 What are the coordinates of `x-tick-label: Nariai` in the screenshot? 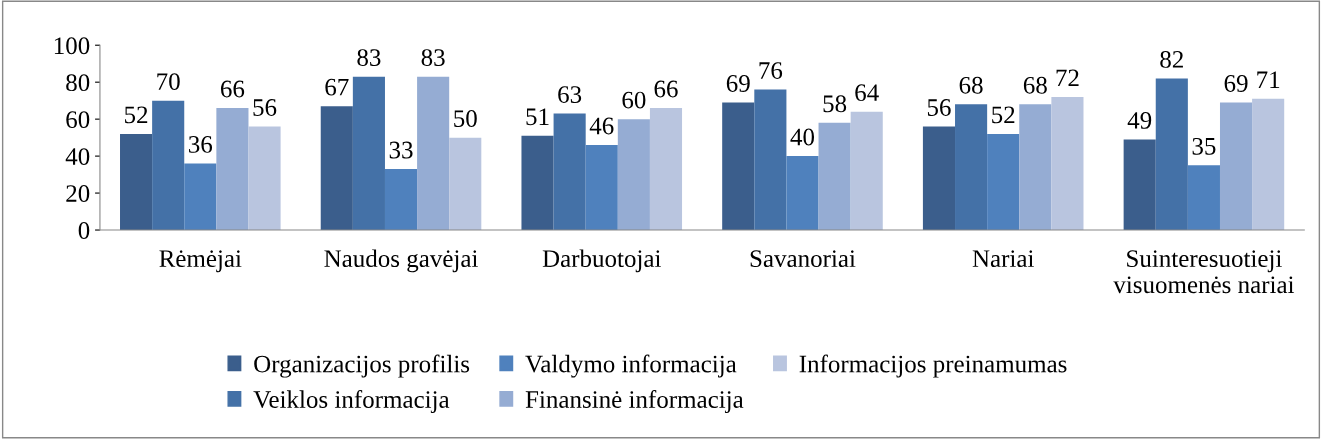 It's located at (1003, 259).